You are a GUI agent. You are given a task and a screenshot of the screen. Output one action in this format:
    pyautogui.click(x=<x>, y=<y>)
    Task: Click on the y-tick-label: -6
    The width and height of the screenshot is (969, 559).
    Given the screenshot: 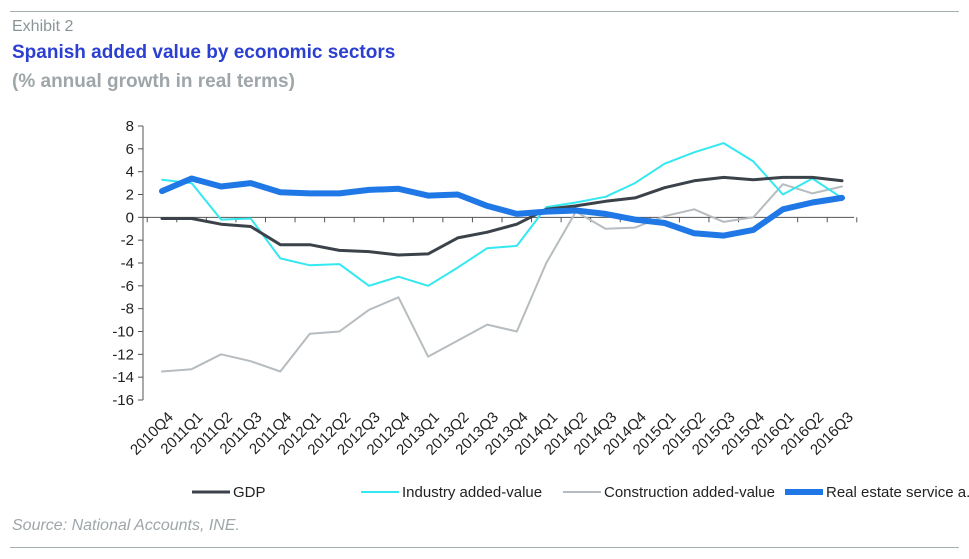 What is the action you would take?
    pyautogui.click(x=127, y=286)
    